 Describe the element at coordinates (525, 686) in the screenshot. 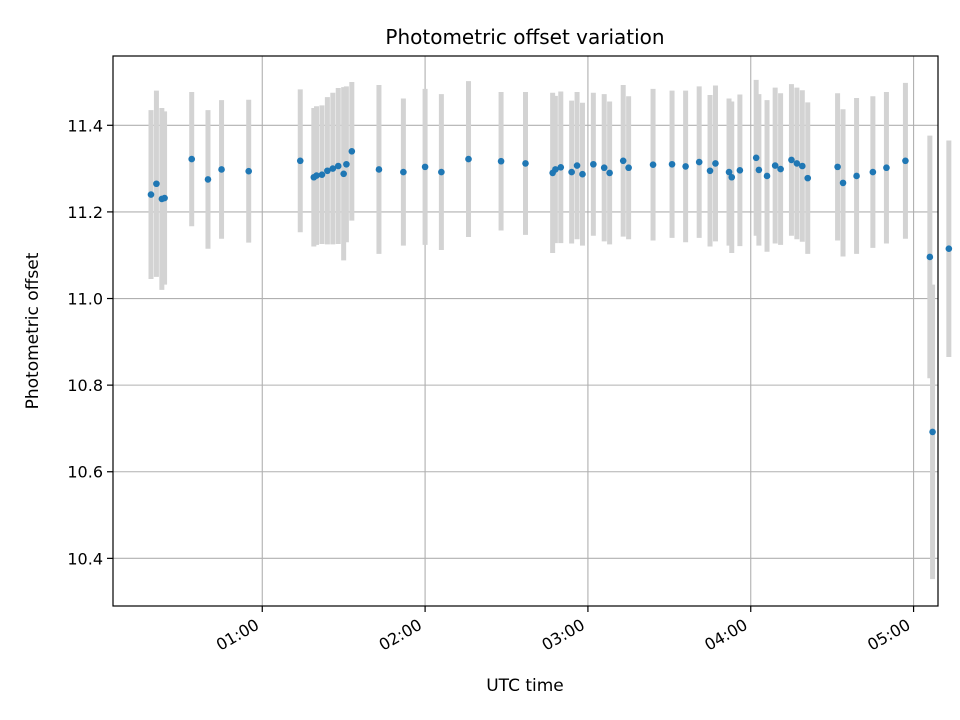

I see `x-axis-title: UTC time` at that location.